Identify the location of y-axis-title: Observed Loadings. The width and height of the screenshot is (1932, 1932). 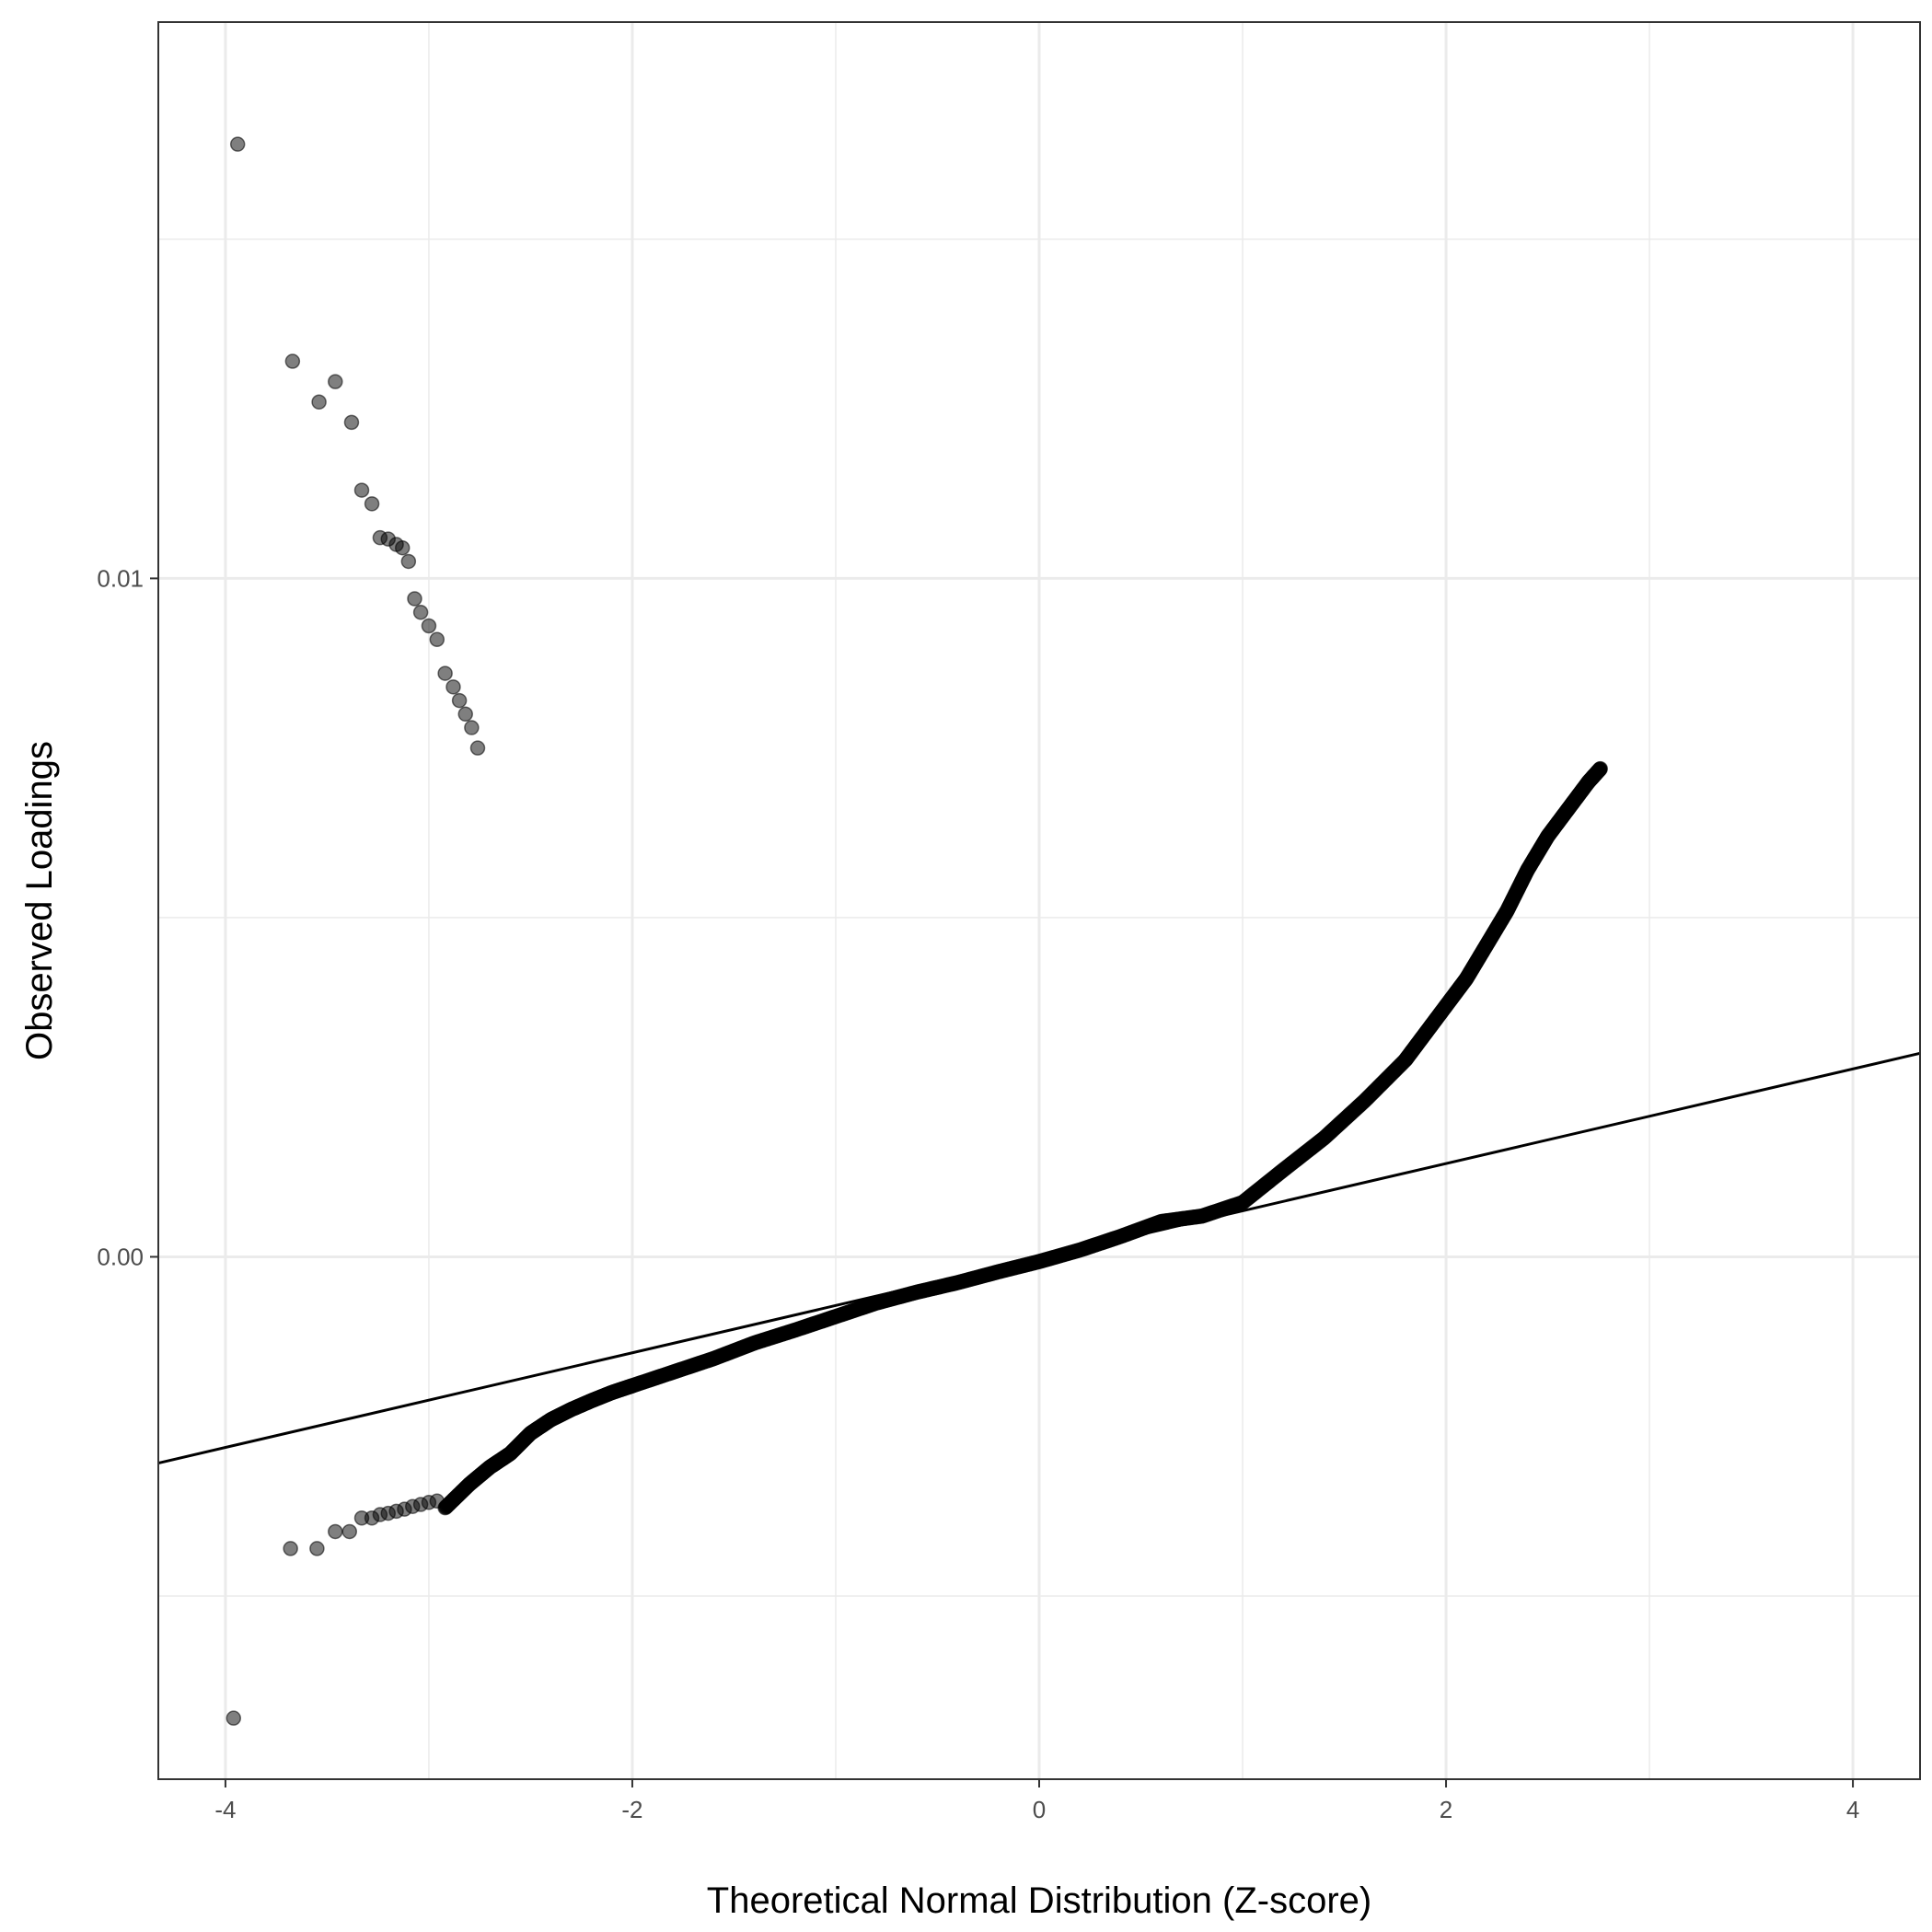
(40, 901).